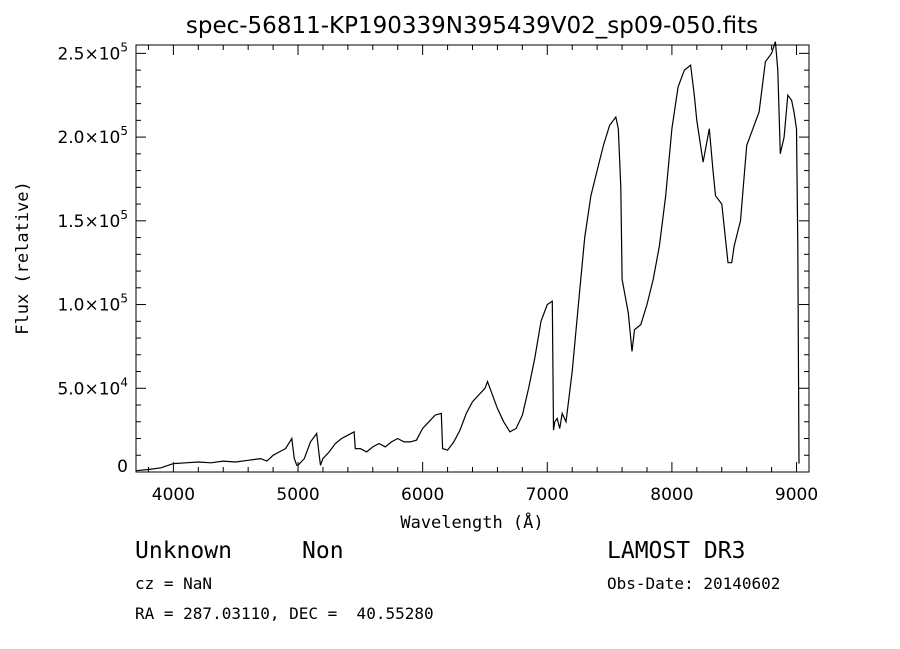  I want to click on y-axis-label: Flux (relative), so click(23, 258).